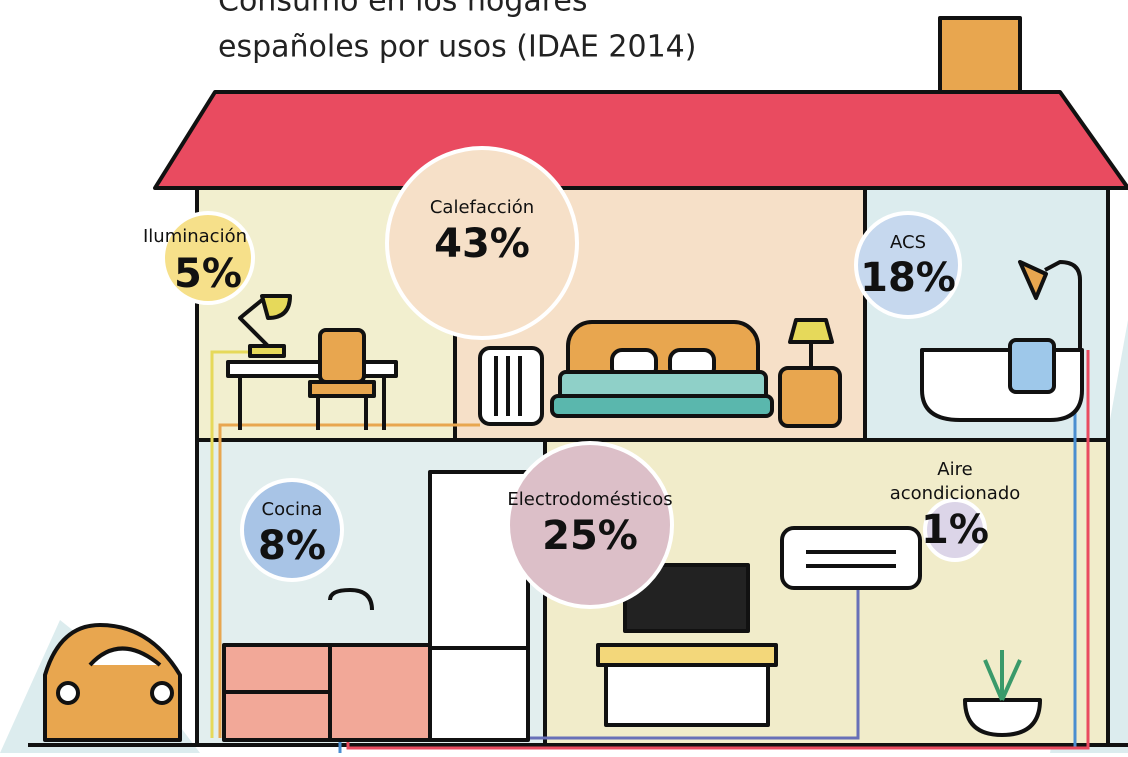 The height and width of the screenshot is (757, 1128). I want to click on bubble-label: Aire acondicionado, so click(955, 481).